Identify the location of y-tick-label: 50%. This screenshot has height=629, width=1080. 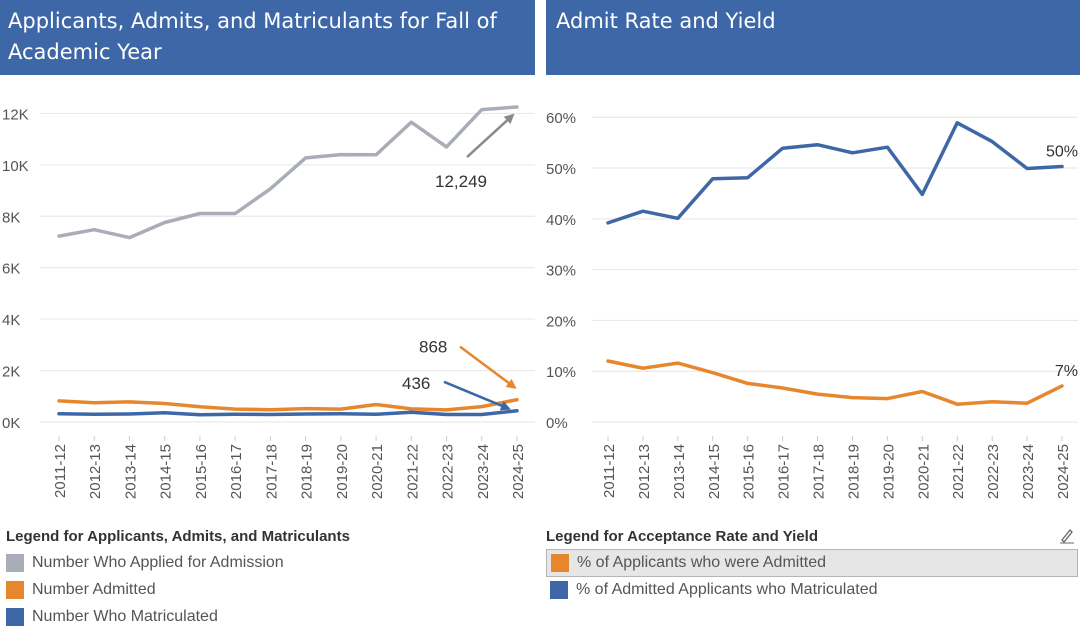
(561, 169).